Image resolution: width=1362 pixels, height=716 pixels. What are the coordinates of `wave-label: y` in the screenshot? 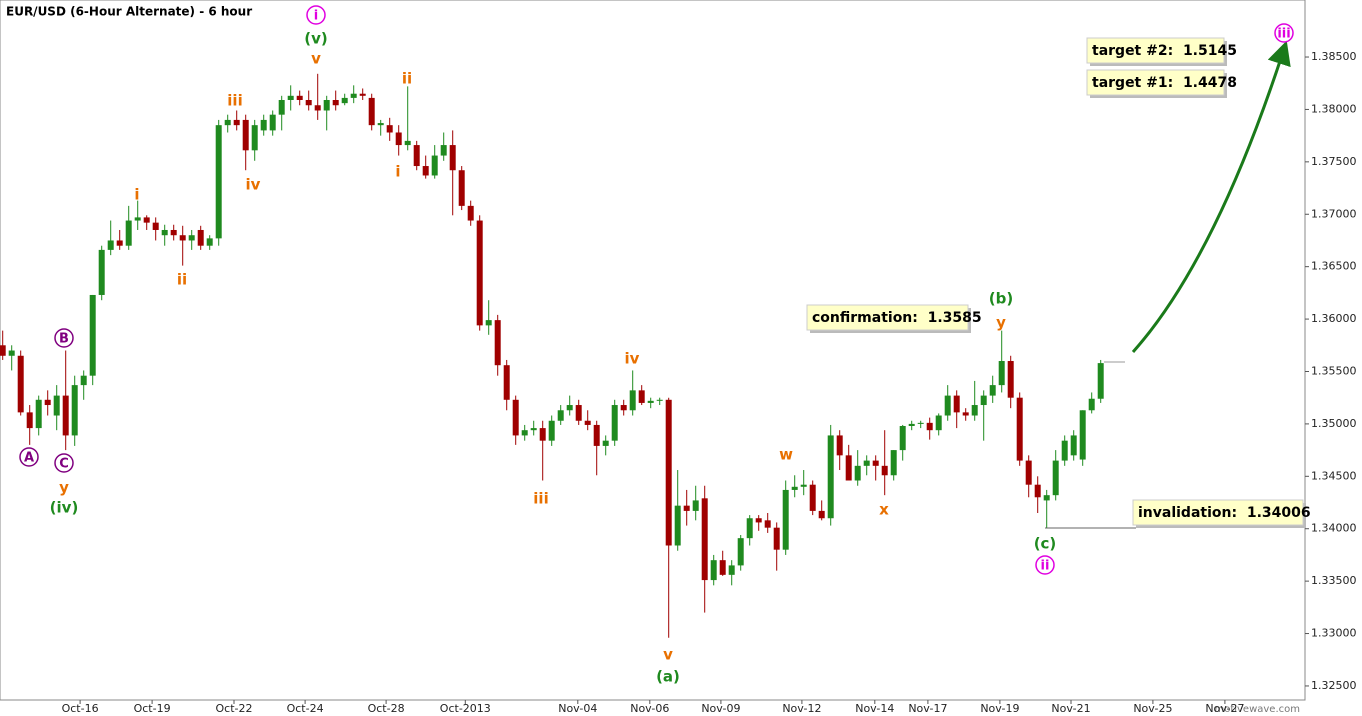 It's located at (64, 488).